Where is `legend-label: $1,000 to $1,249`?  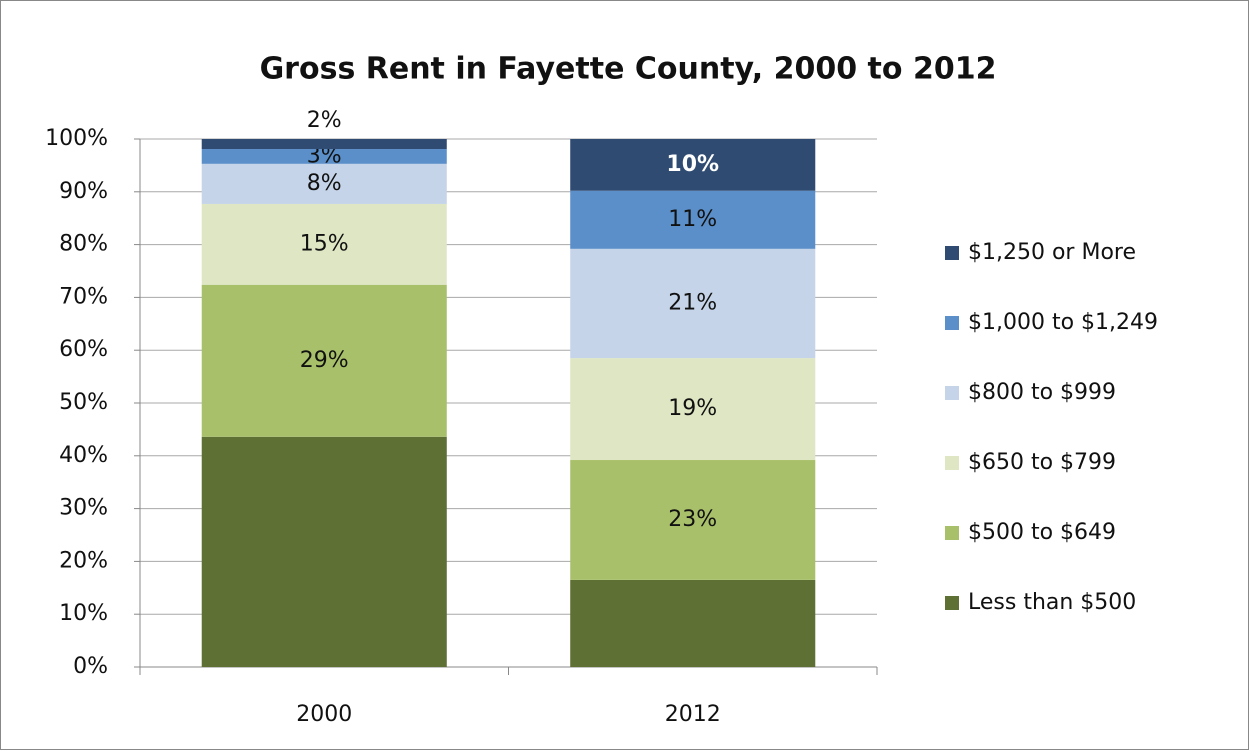
legend-label: $1,000 to $1,249 is located at coordinates (1063, 322).